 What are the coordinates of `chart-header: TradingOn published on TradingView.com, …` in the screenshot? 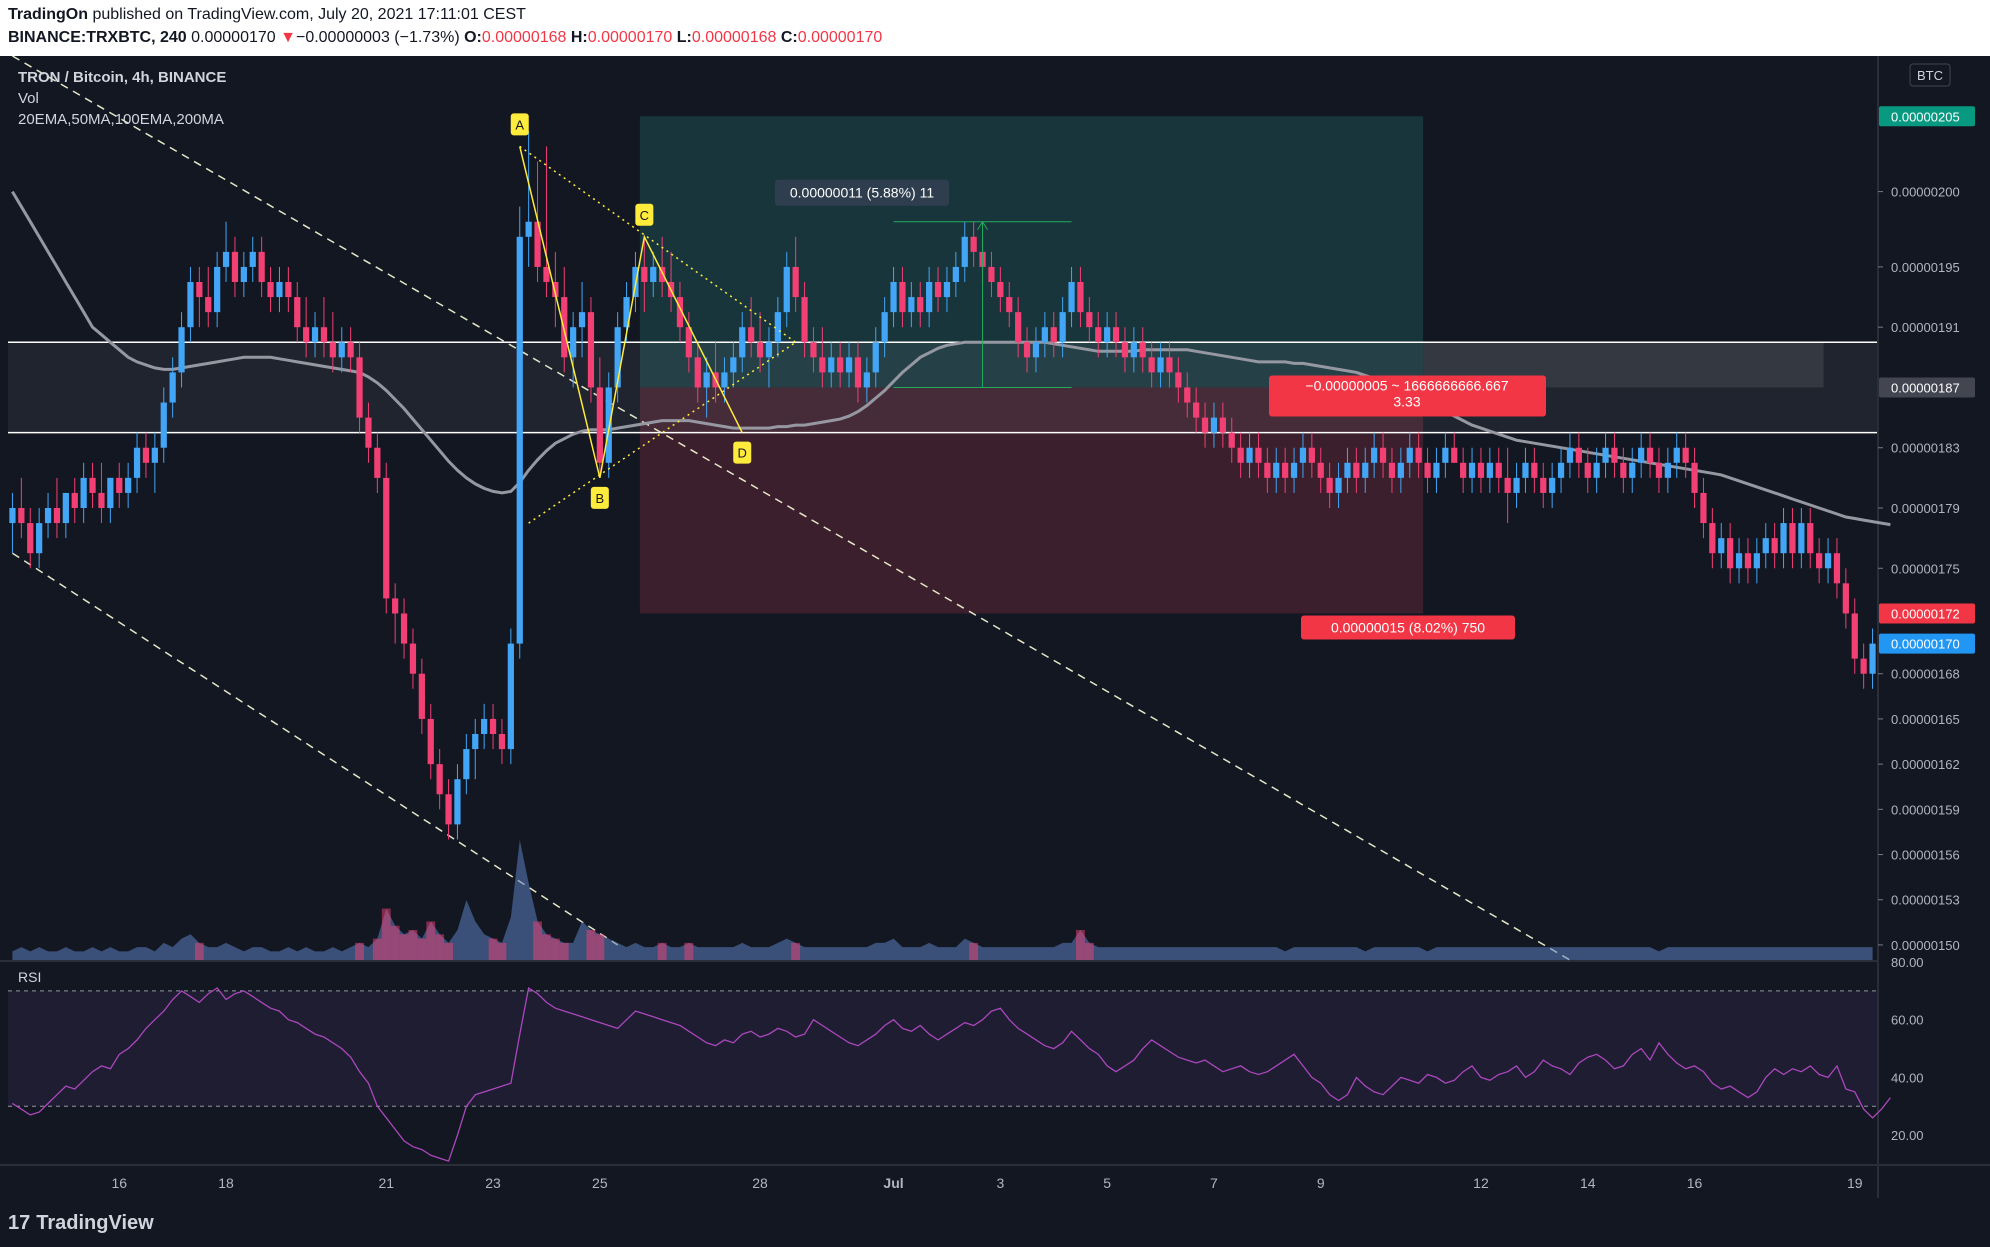 It's located at (995, 28).